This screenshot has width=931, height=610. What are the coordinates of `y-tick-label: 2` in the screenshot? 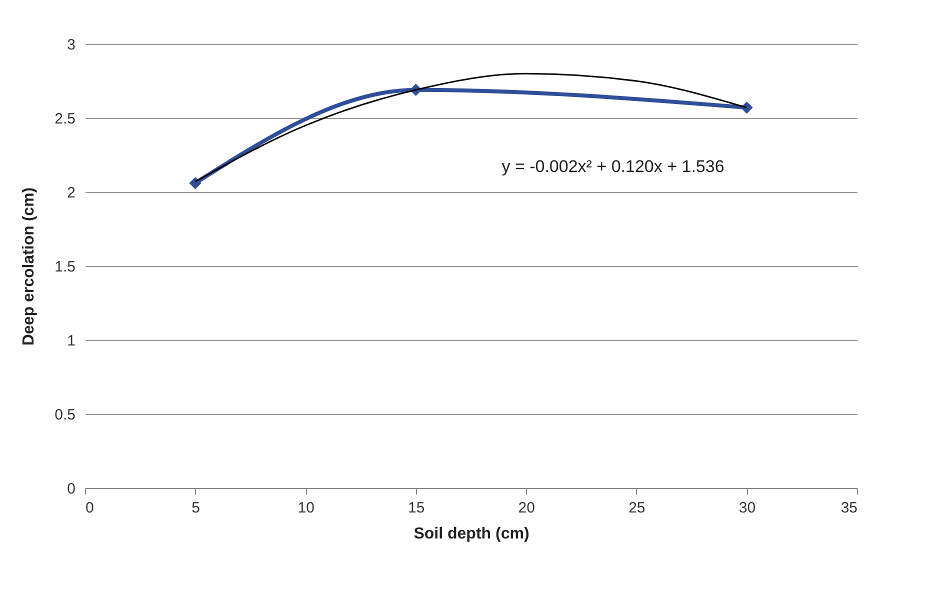 It's located at (71, 193).